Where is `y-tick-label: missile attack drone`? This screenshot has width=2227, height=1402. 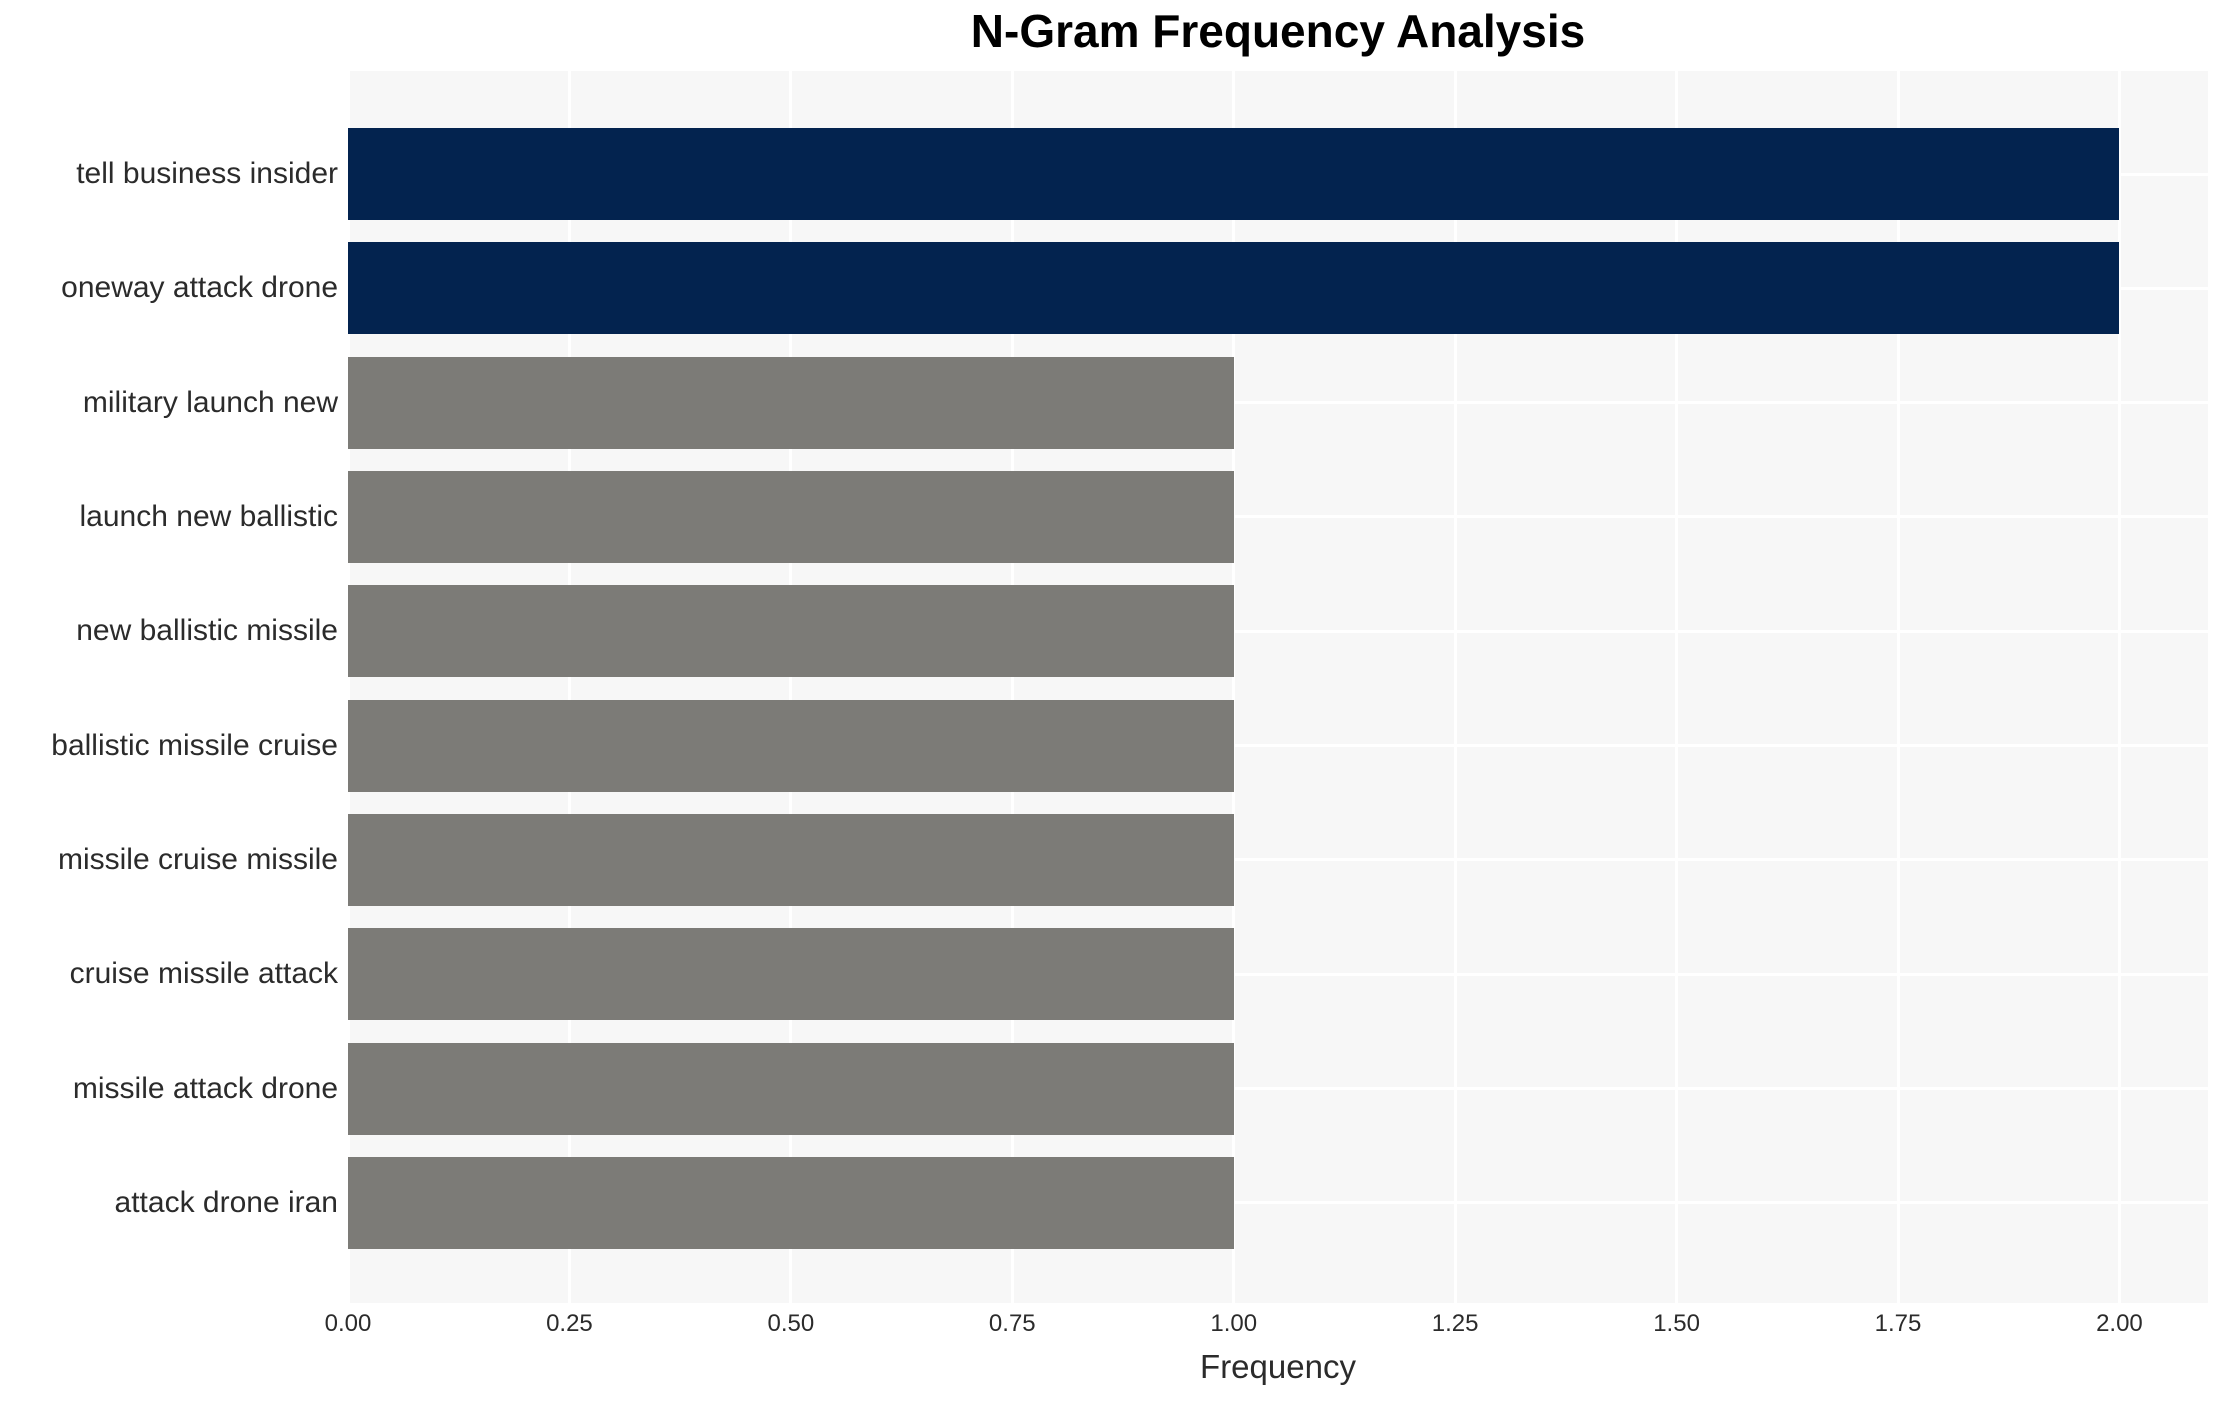 y-tick-label: missile attack drone is located at coordinates (205, 1088).